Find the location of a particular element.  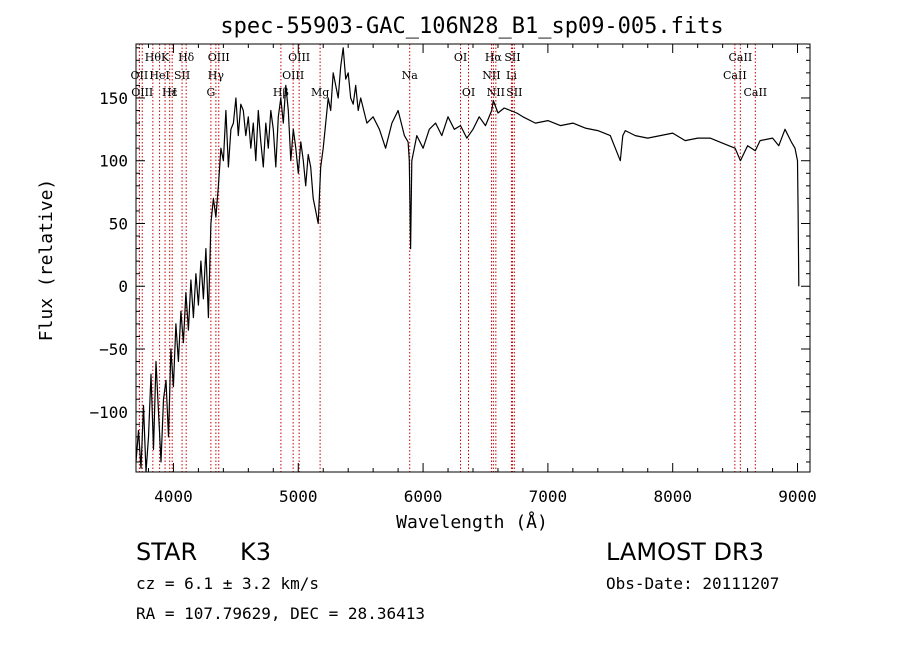

x-axis-label: Wavelength (Å) is located at coordinates (472, 522).